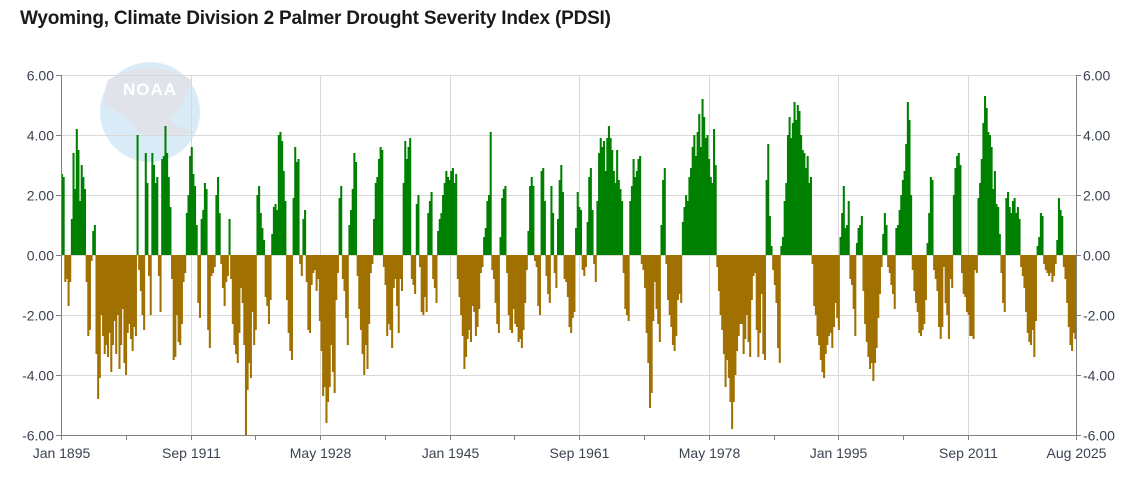 Image resolution: width=1130 pixels, height=485 pixels. I want to click on y-tick-label: -4.00, so click(1099, 376).